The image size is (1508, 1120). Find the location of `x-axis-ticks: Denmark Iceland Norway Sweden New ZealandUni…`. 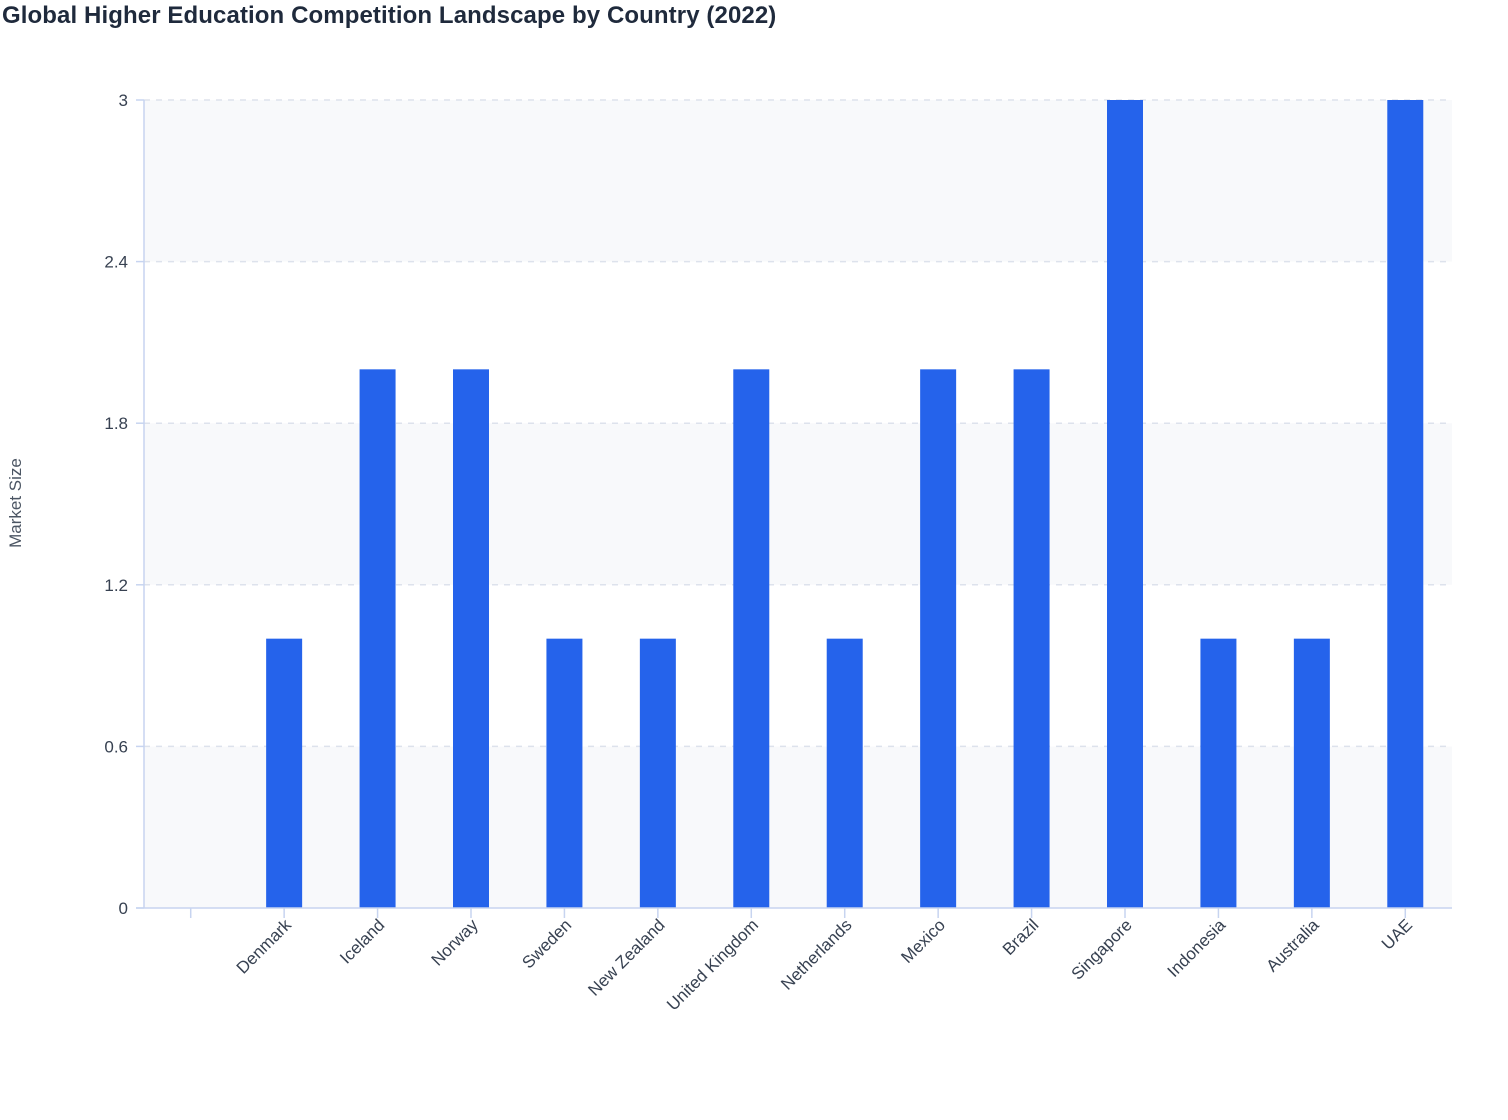

x-axis-ticks: Denmark Iceland Norway Sweden New ZealandUni… is located at coordinates (802, 961).